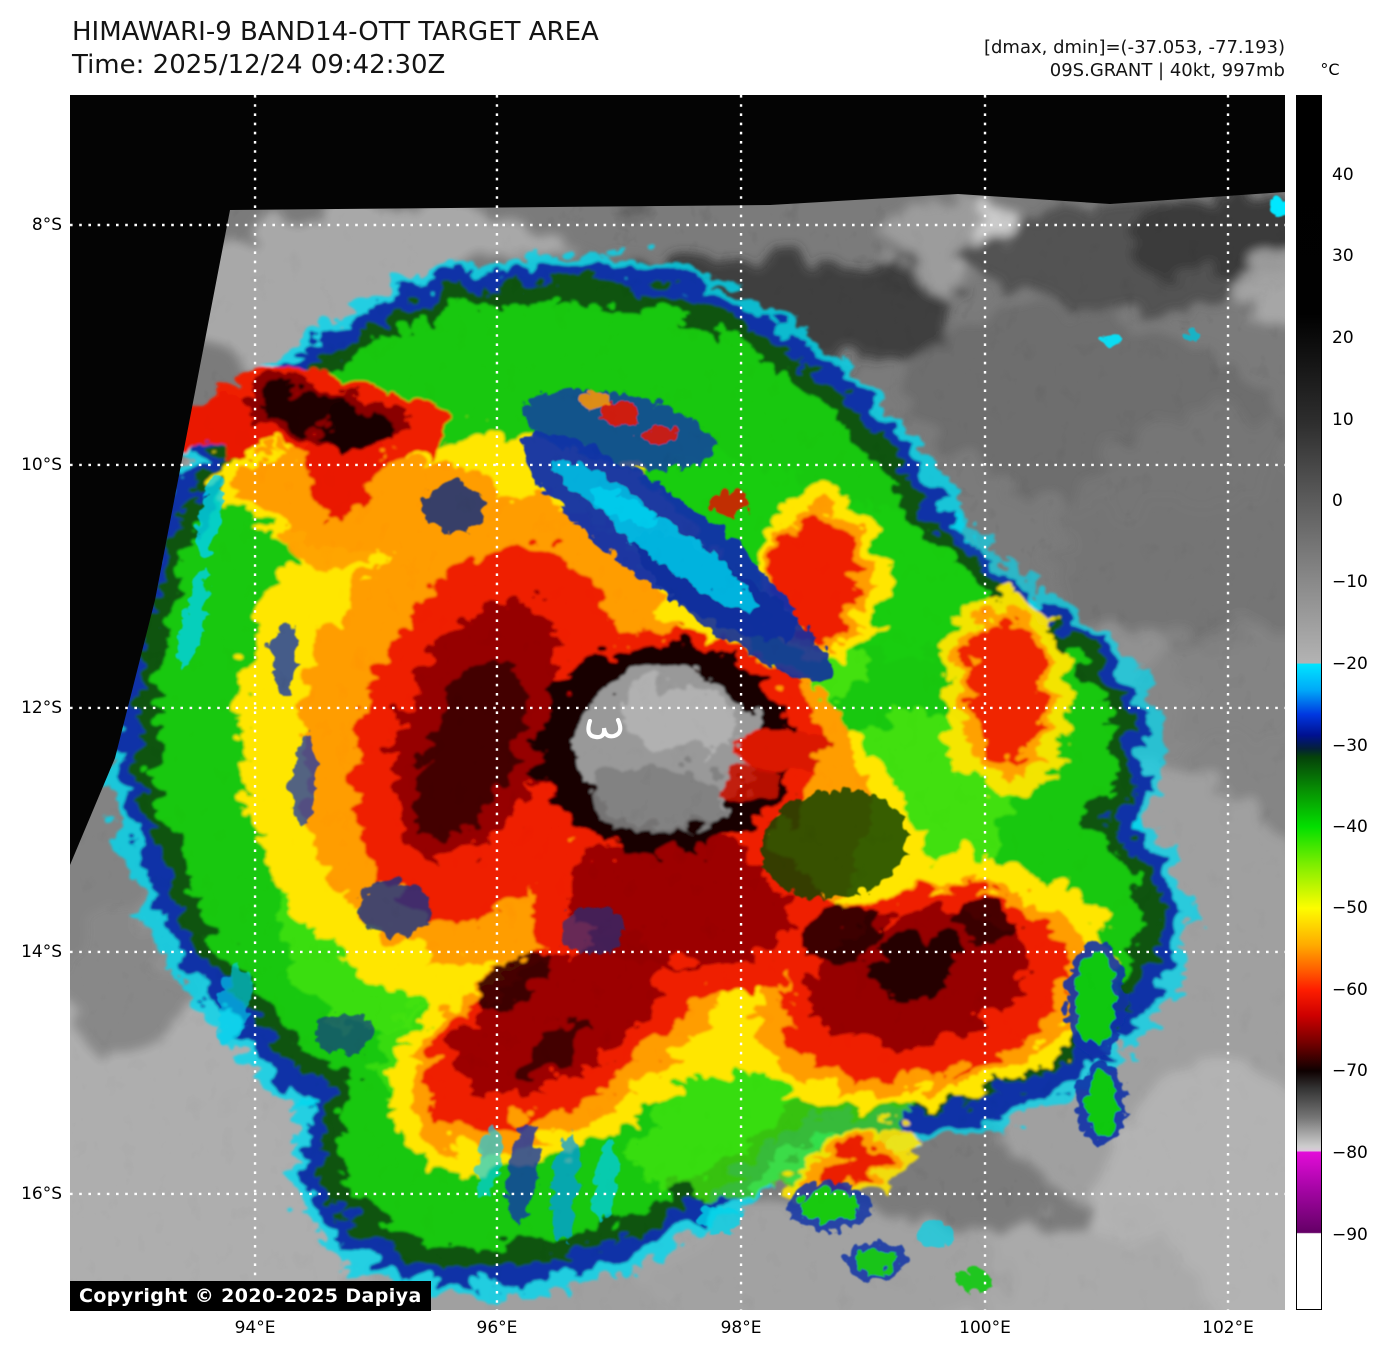  I want to click on colorbar-tick-label: −30, so click(1350, 745).